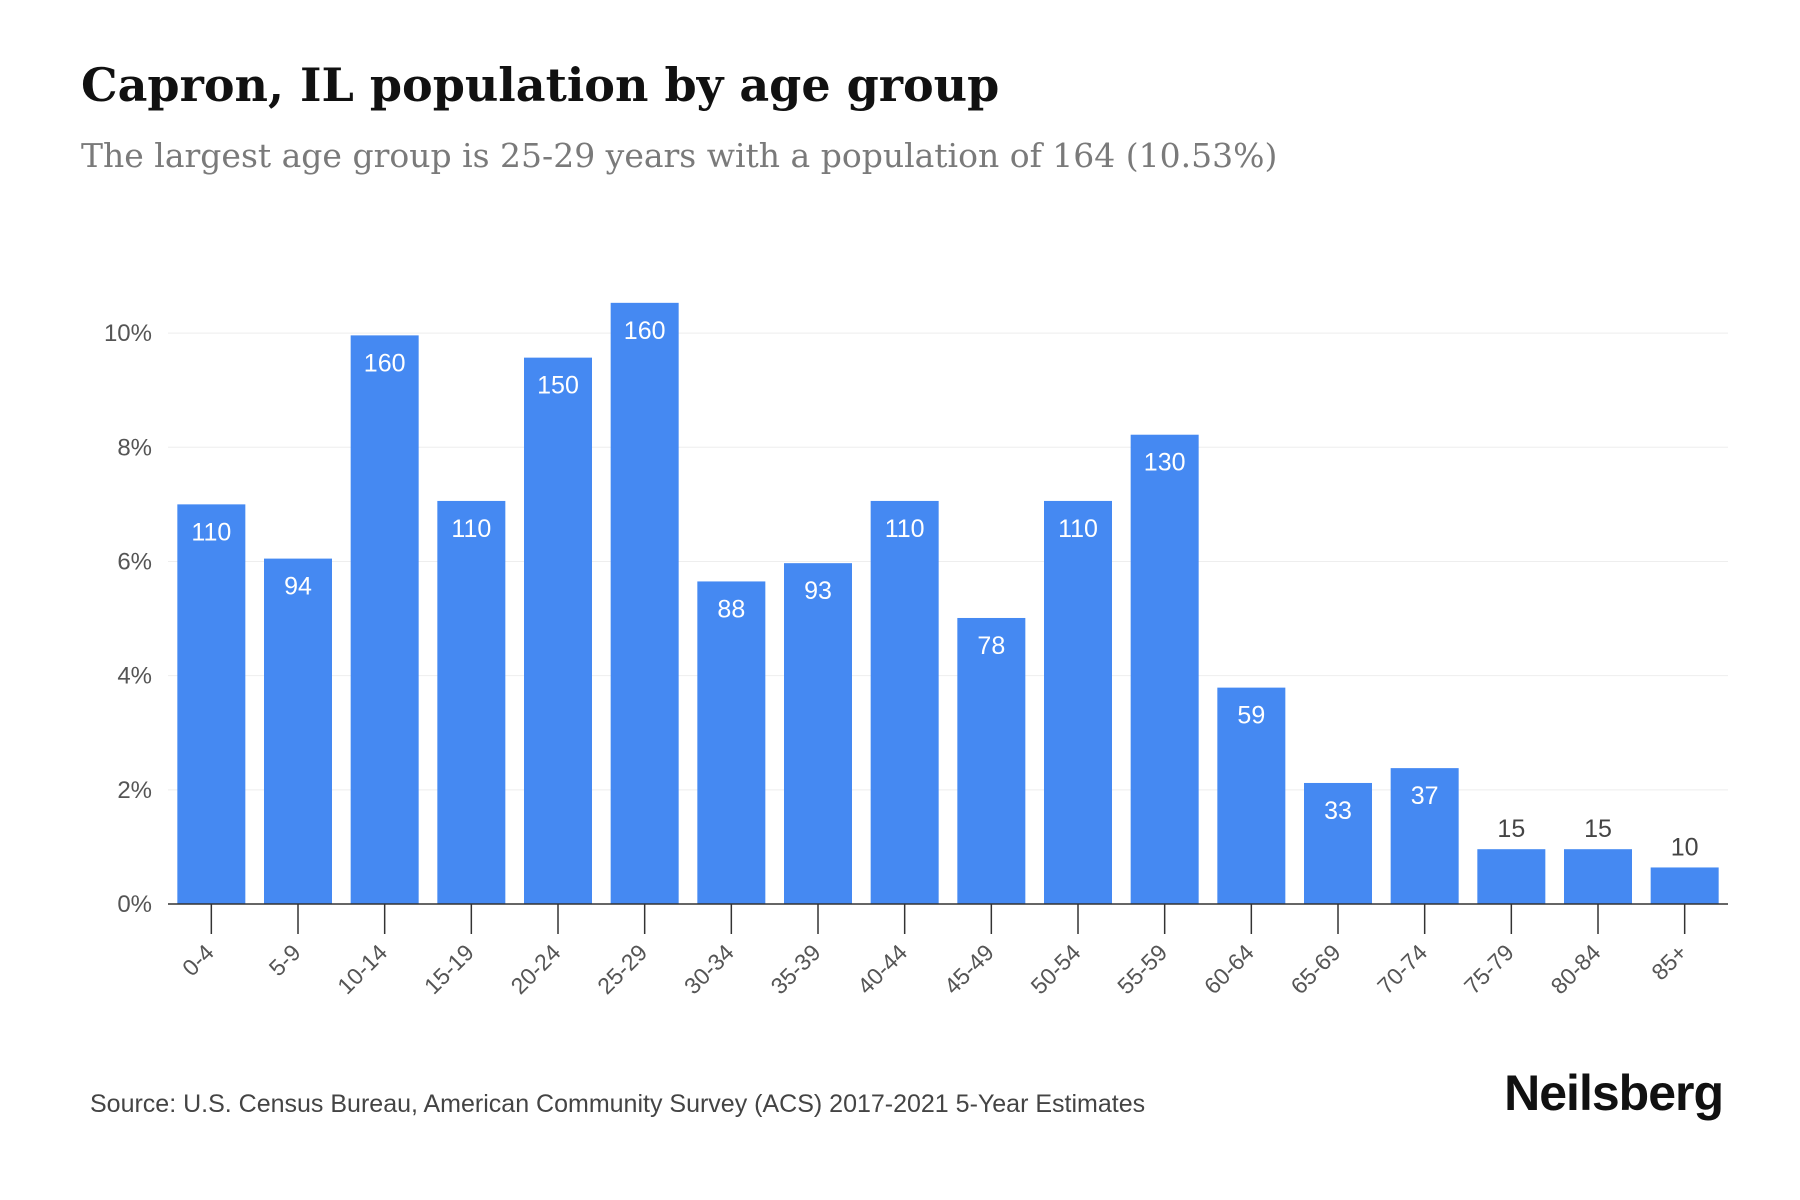 The image size is (1800, 1200). What do you see at coordinates (449, 969) in the screenshot?
I see `x-tick-label: 15-19` at bounding box center [449, 969].